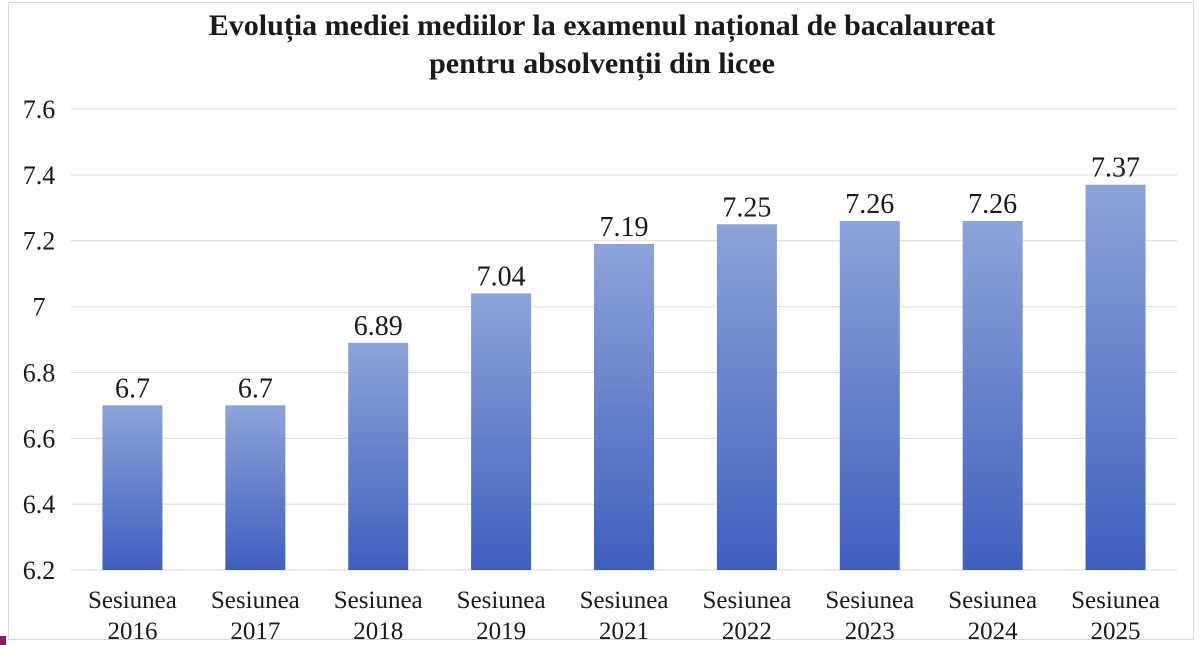 The height and width of the screenshot is (645, 1200). Describe the element at coordinates (39, 307) in the screenshot. I see `y-tick-label: 7` at that location.